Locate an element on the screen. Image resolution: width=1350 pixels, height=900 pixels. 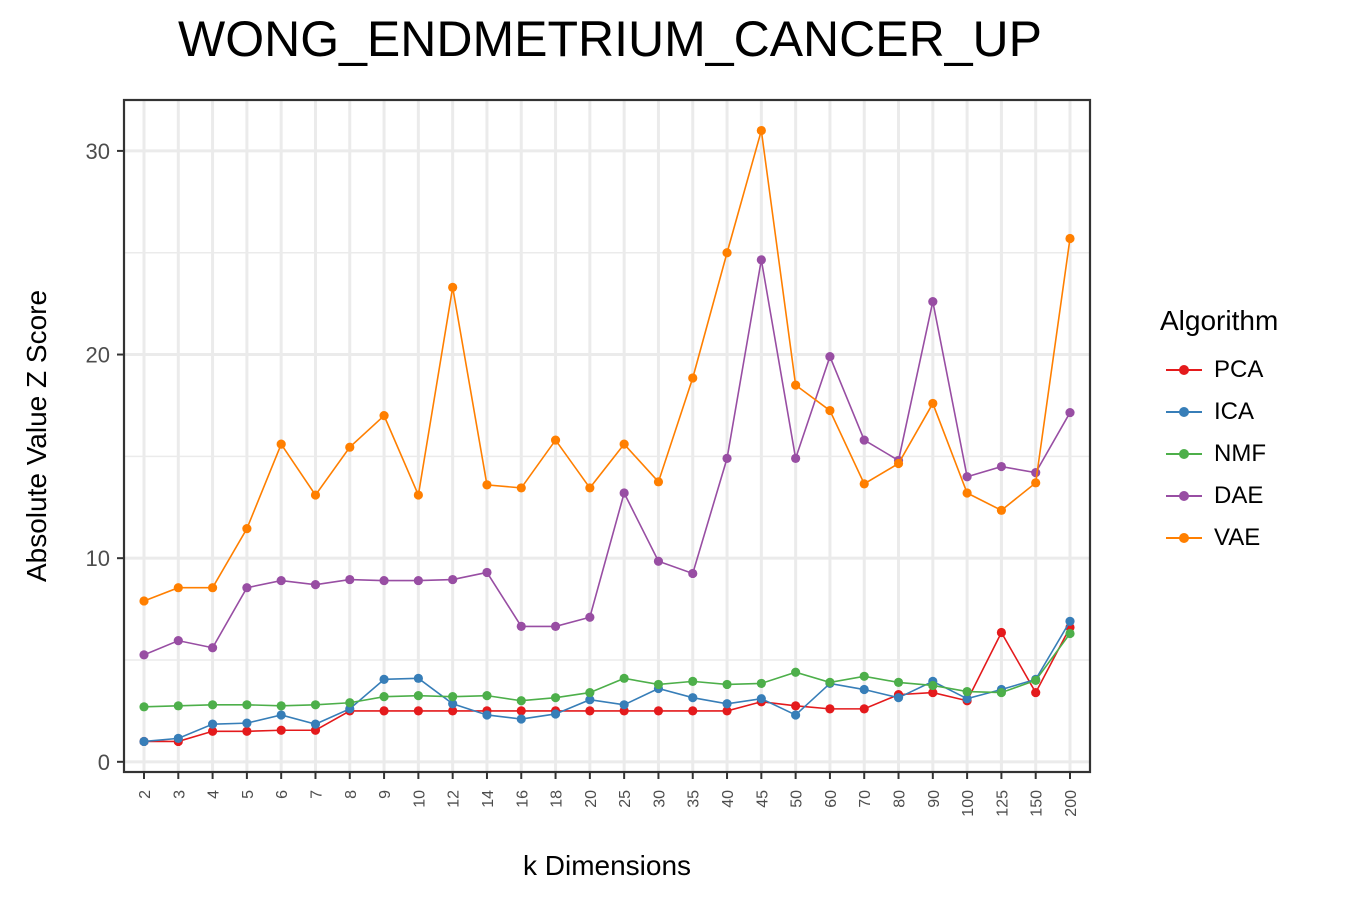
legend-key-vae is located at coordinates (1184, 538).